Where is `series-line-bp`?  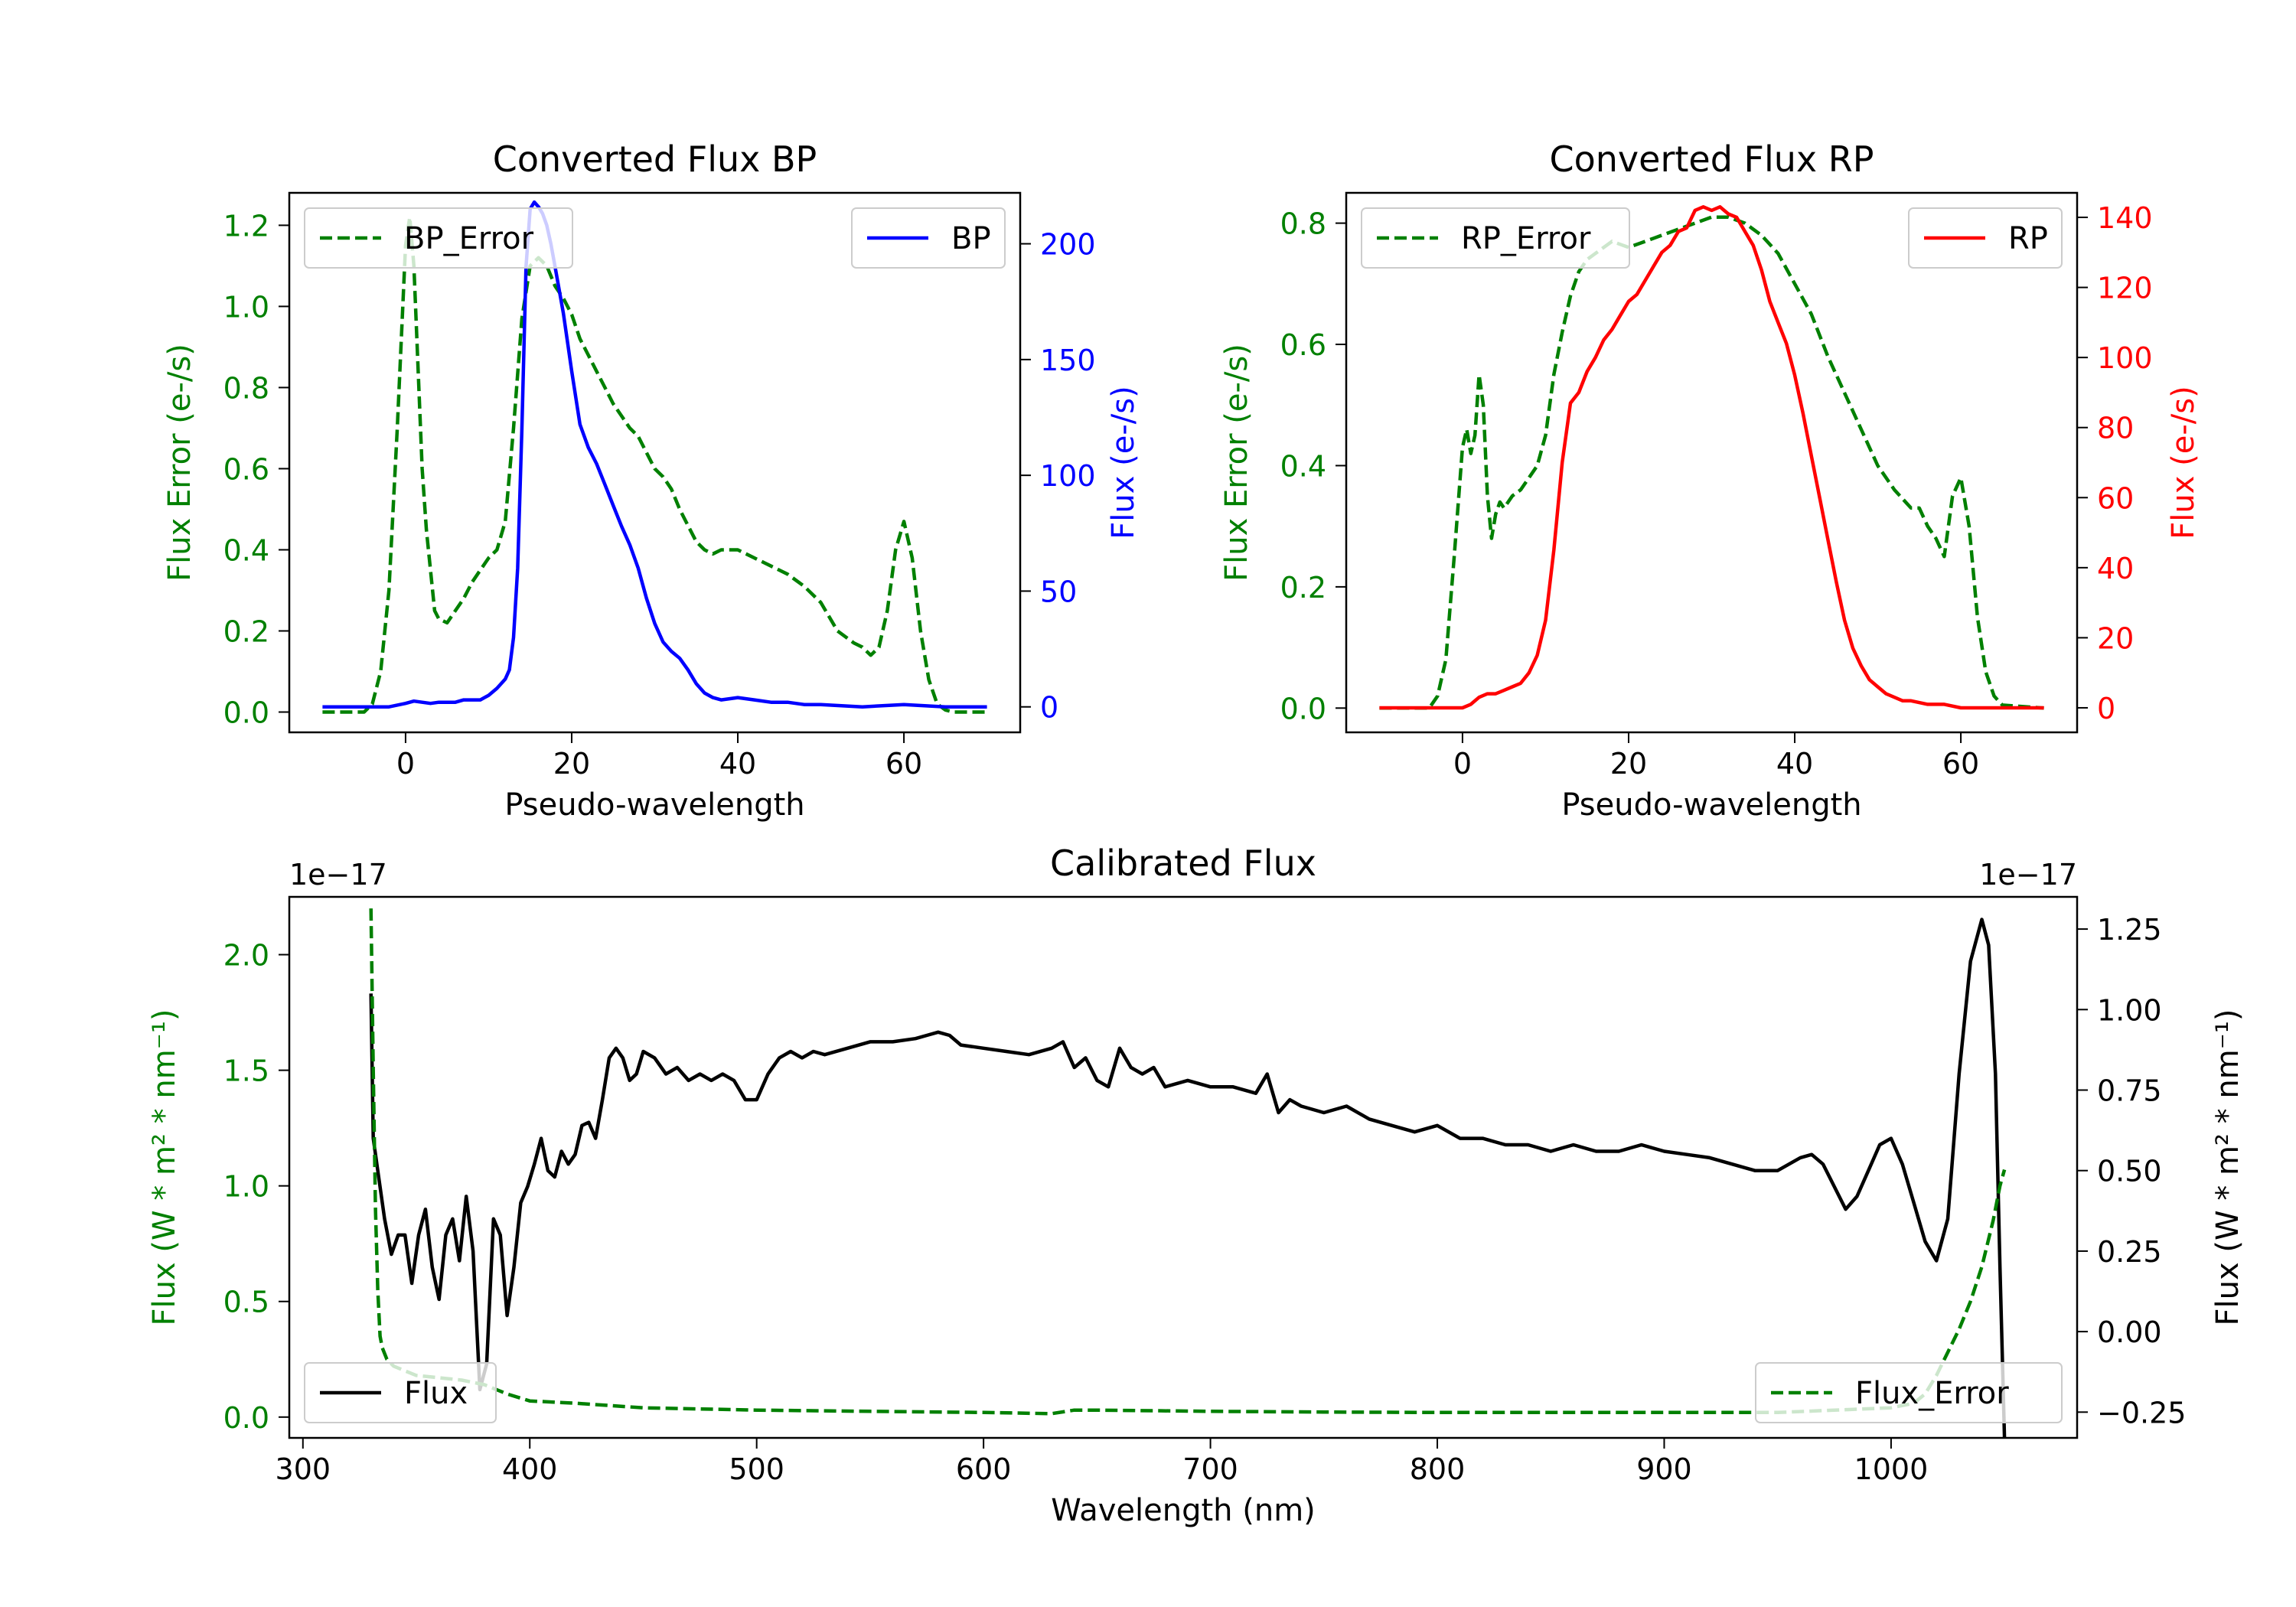 series-line-bp is located at coordinates (654, 454).